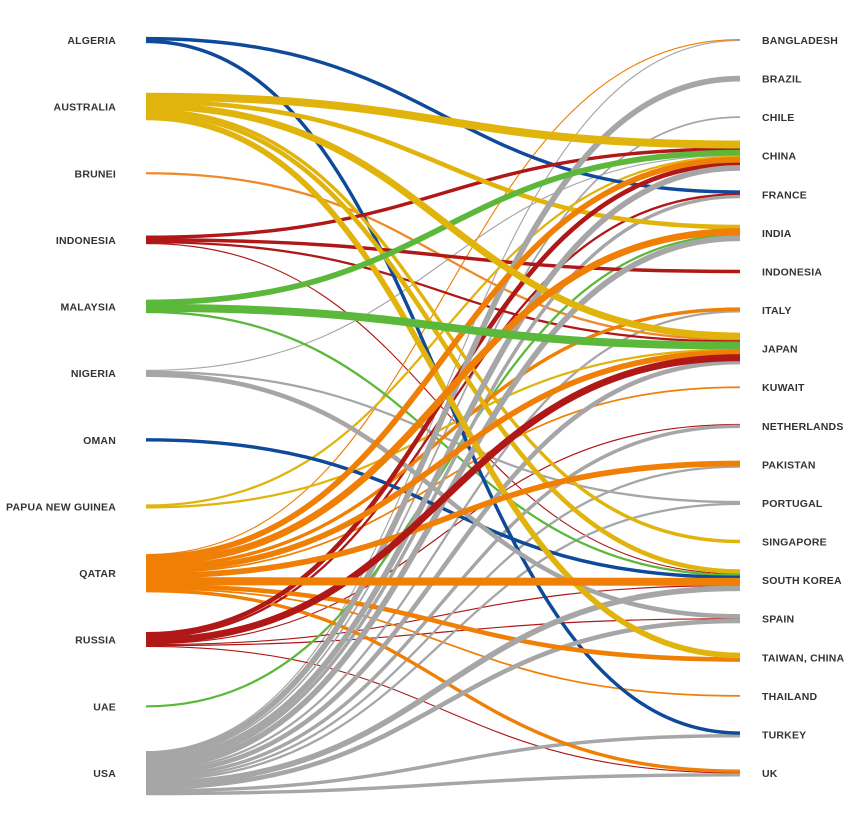 The width and height of the screenshot is (865, 824). I want to click on flow-russia-to-spain, so click(443, 632).